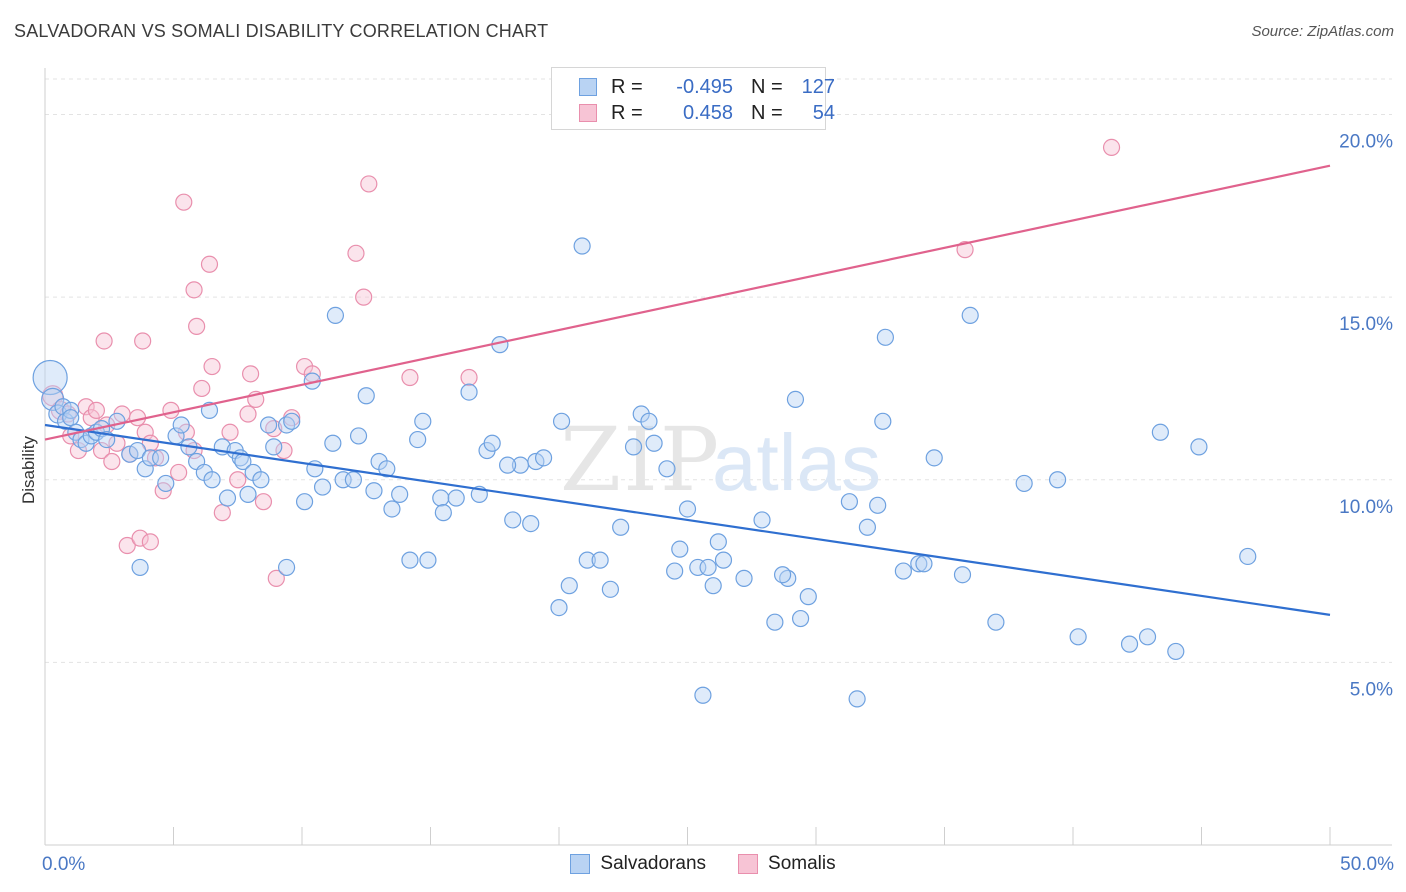 Image resolution: width=1406 pixels, height=892 pixels. What do you see at coordinates (707, 112) in the screenshot?
I see `legend-r-value: 0.458` at bounding box center [707, 112].